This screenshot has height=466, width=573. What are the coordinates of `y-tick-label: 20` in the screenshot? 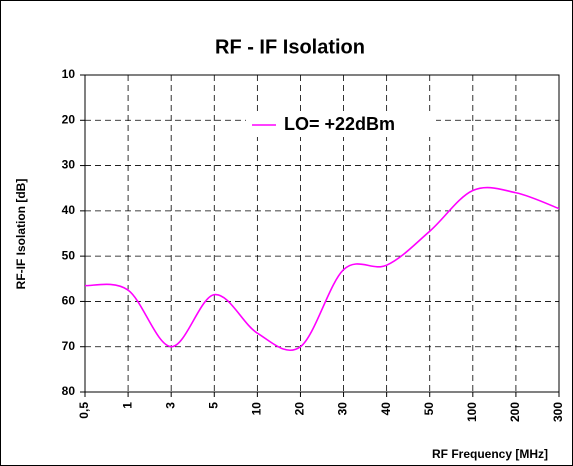 It's located at (69, 119).